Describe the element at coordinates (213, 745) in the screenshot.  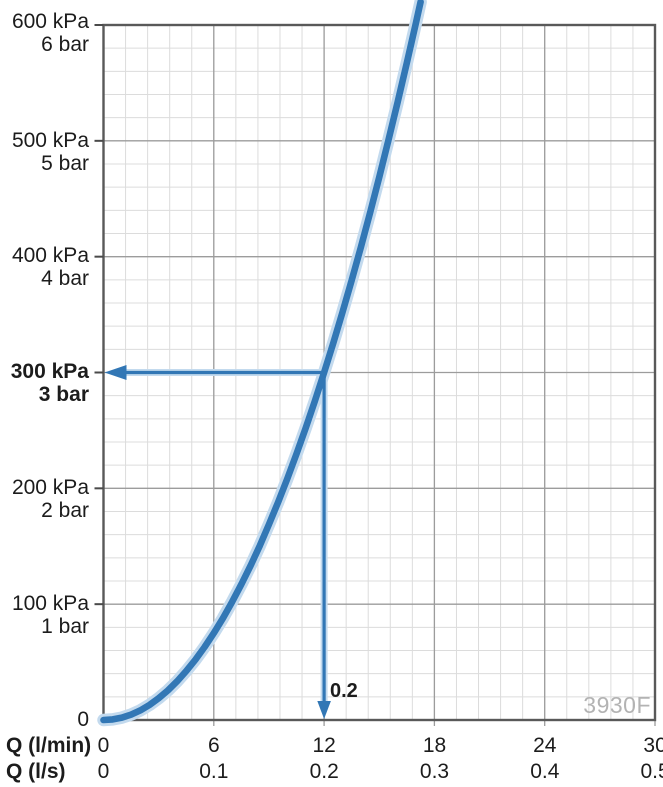
I see `x-tick-lmin-6: 6` at that location.